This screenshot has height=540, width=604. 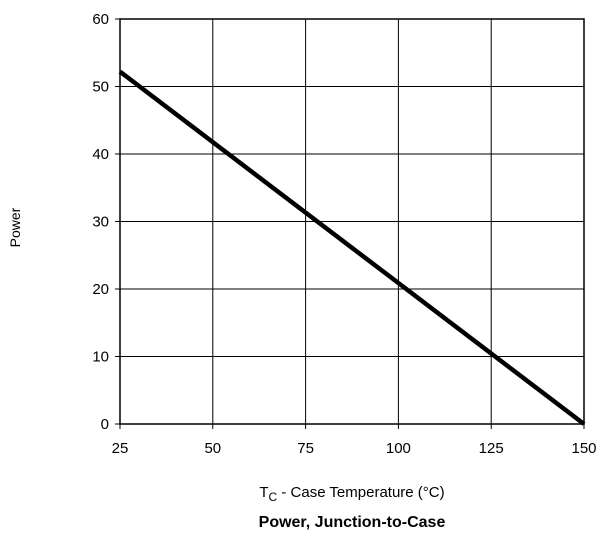 What do you see at coordinates (100, 357) in the screenshot?
I see `y-tick-label: 10` at bounding box center [100, 357].